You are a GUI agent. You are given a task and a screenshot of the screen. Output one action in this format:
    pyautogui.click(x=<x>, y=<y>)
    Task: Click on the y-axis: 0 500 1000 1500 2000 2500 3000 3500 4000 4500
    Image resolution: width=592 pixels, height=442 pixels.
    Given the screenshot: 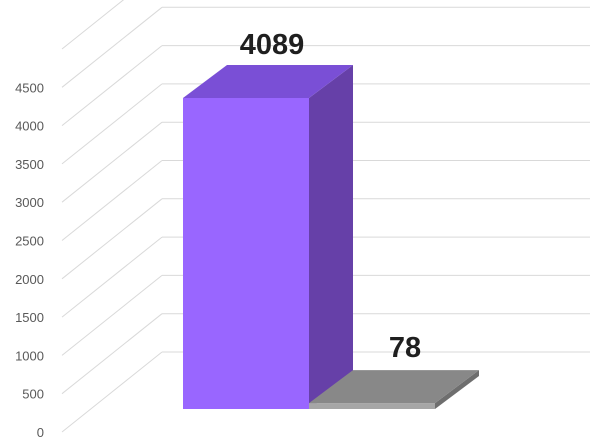 What is the action you would take?
    pyautogui.click(x=29, y=260)
    